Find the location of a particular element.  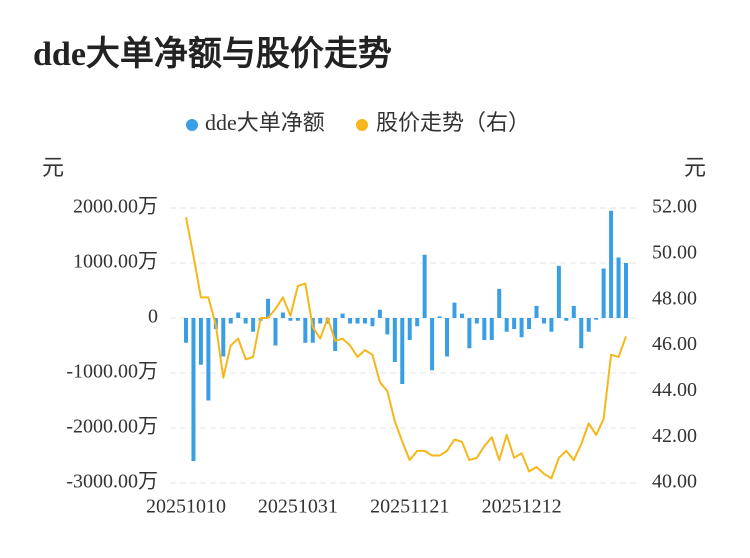

y2-tick-label: 44.00 is located at coordinates (674, 390).